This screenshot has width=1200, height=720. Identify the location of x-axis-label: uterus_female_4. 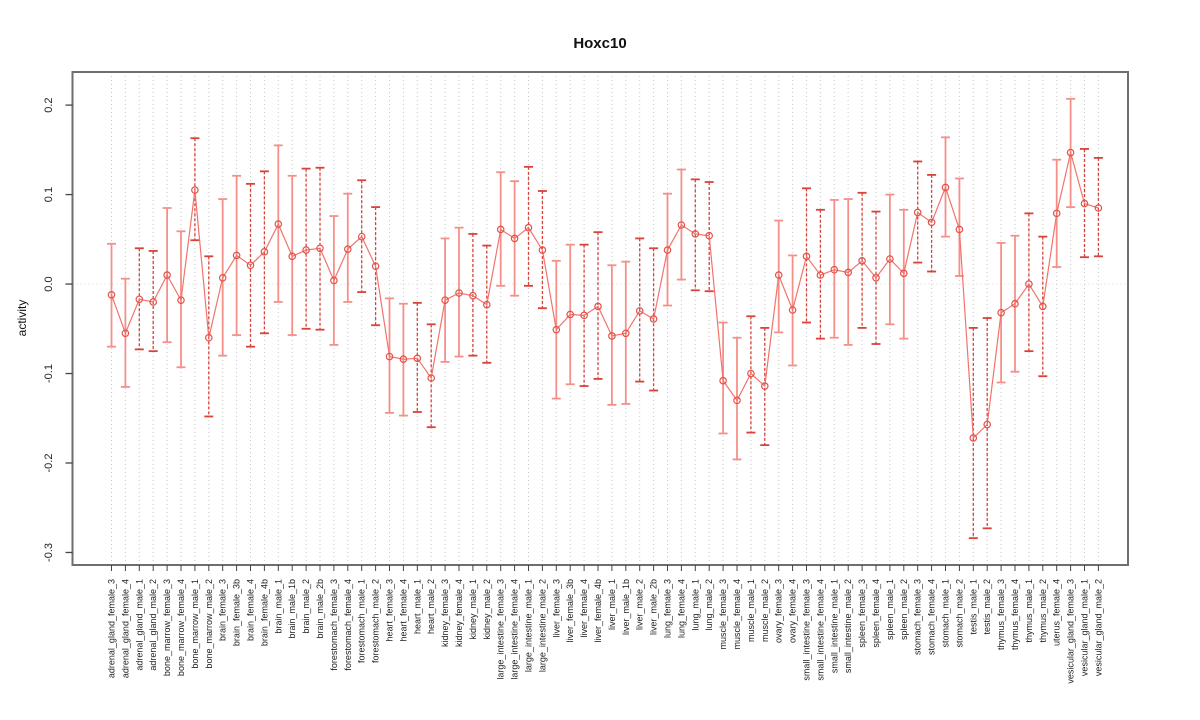
(1057, 612).